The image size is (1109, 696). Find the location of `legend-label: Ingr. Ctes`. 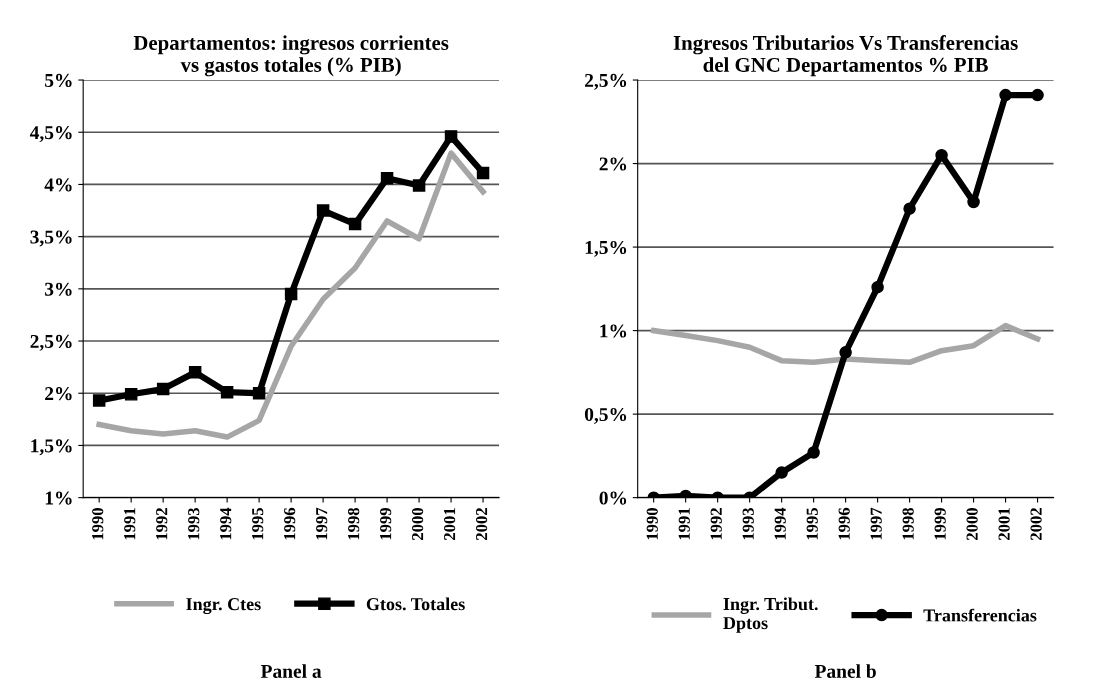

legend-label: Ingr. Ctes is located at coordinates (223, 606).